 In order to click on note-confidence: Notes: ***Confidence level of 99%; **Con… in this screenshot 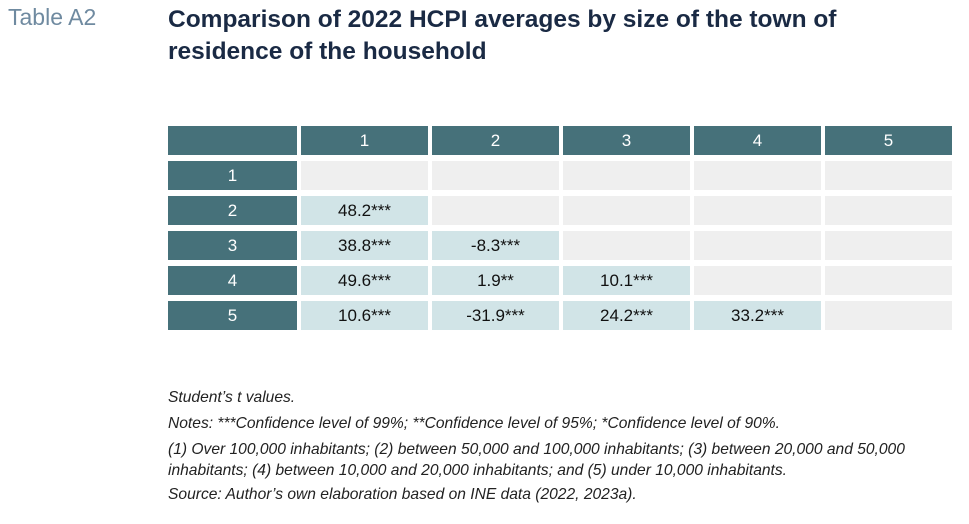, I will do `click(474, 423)`.